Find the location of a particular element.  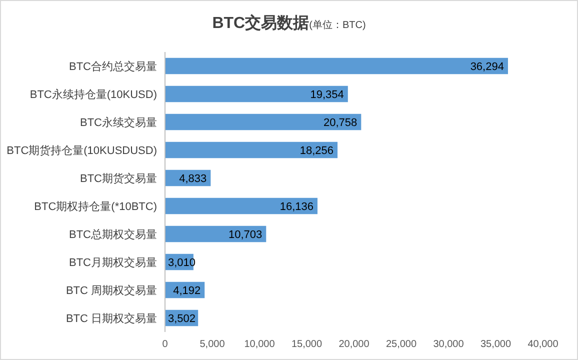

data-label: 36,294 is located at coordinates (487, 67).